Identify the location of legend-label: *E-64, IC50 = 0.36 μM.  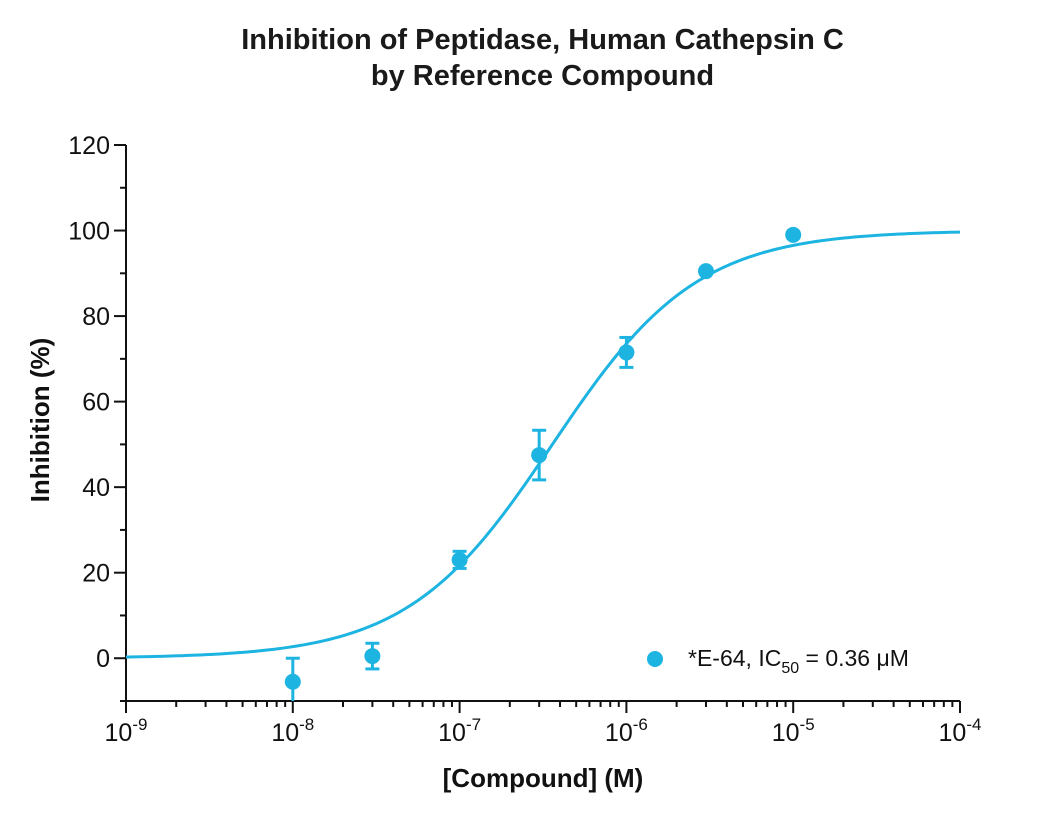
(798, 661).